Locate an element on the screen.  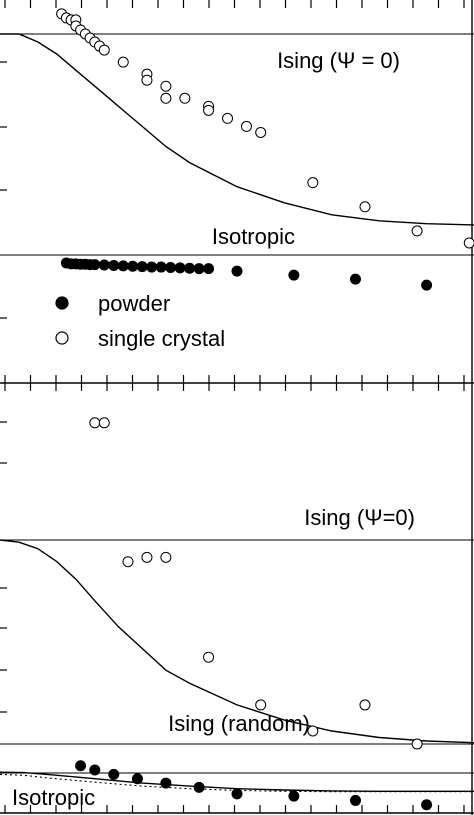
reference-line-label: Ising (Ψ = 0) is located at coordinates (338, 60).